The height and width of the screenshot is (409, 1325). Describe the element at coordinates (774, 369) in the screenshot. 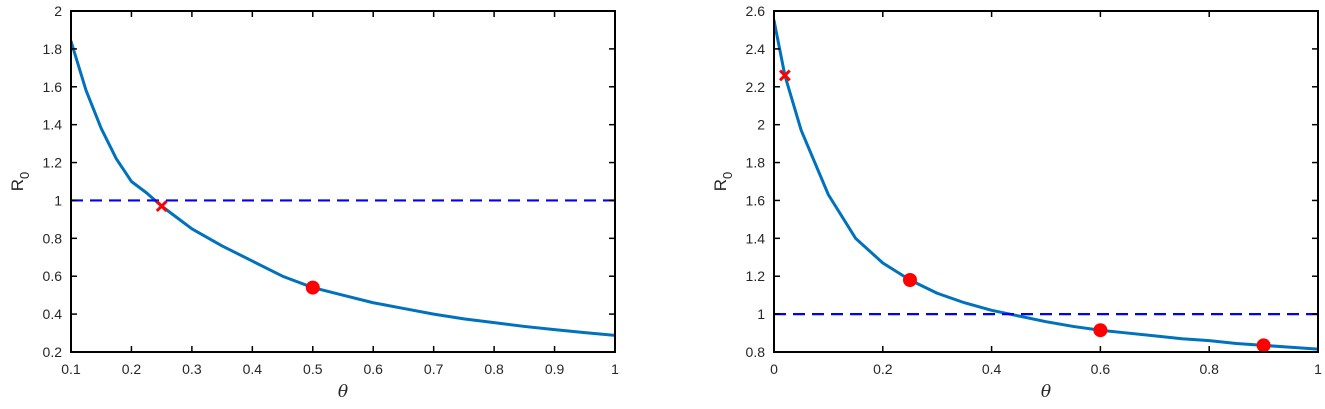

I see `x-tick-label: 0` at that location.